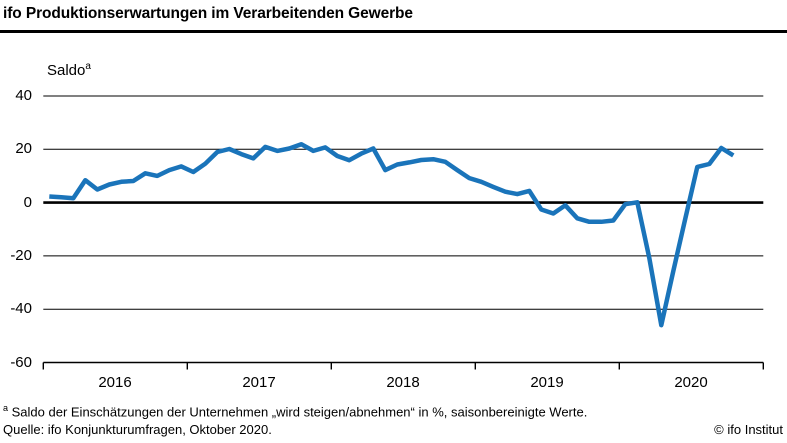 This screenshot has height=443, width=787. What do you see at coordinates (6, 408) in the screenshot?
I see `footnote-marker: a` at bounding box center [6, 408].